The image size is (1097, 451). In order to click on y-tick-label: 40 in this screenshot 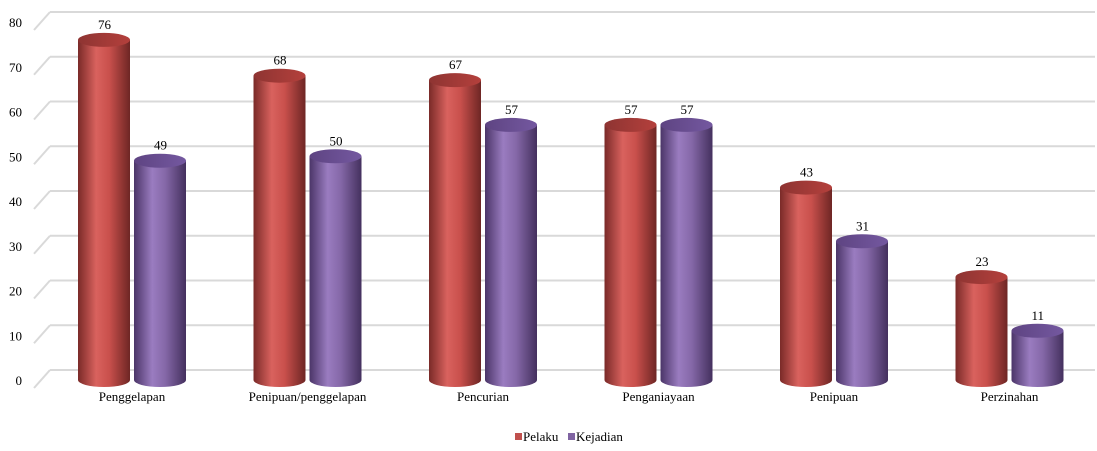, I will do `click(15, 201)`.